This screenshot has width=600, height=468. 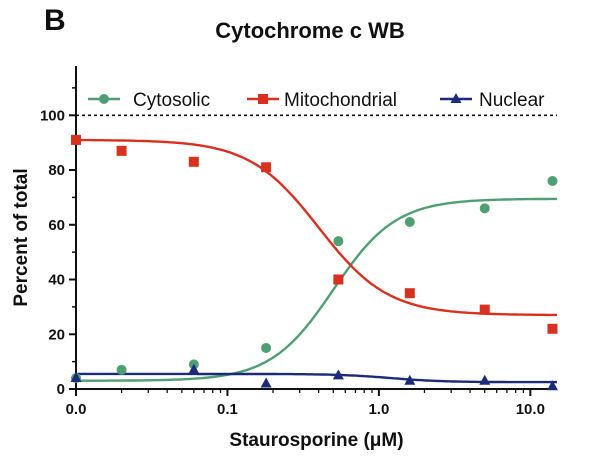 What do you see at coordinates (456, 98) in the screenshot?
I see `legend-marker-nuclear` at bounding box center [456, 98].